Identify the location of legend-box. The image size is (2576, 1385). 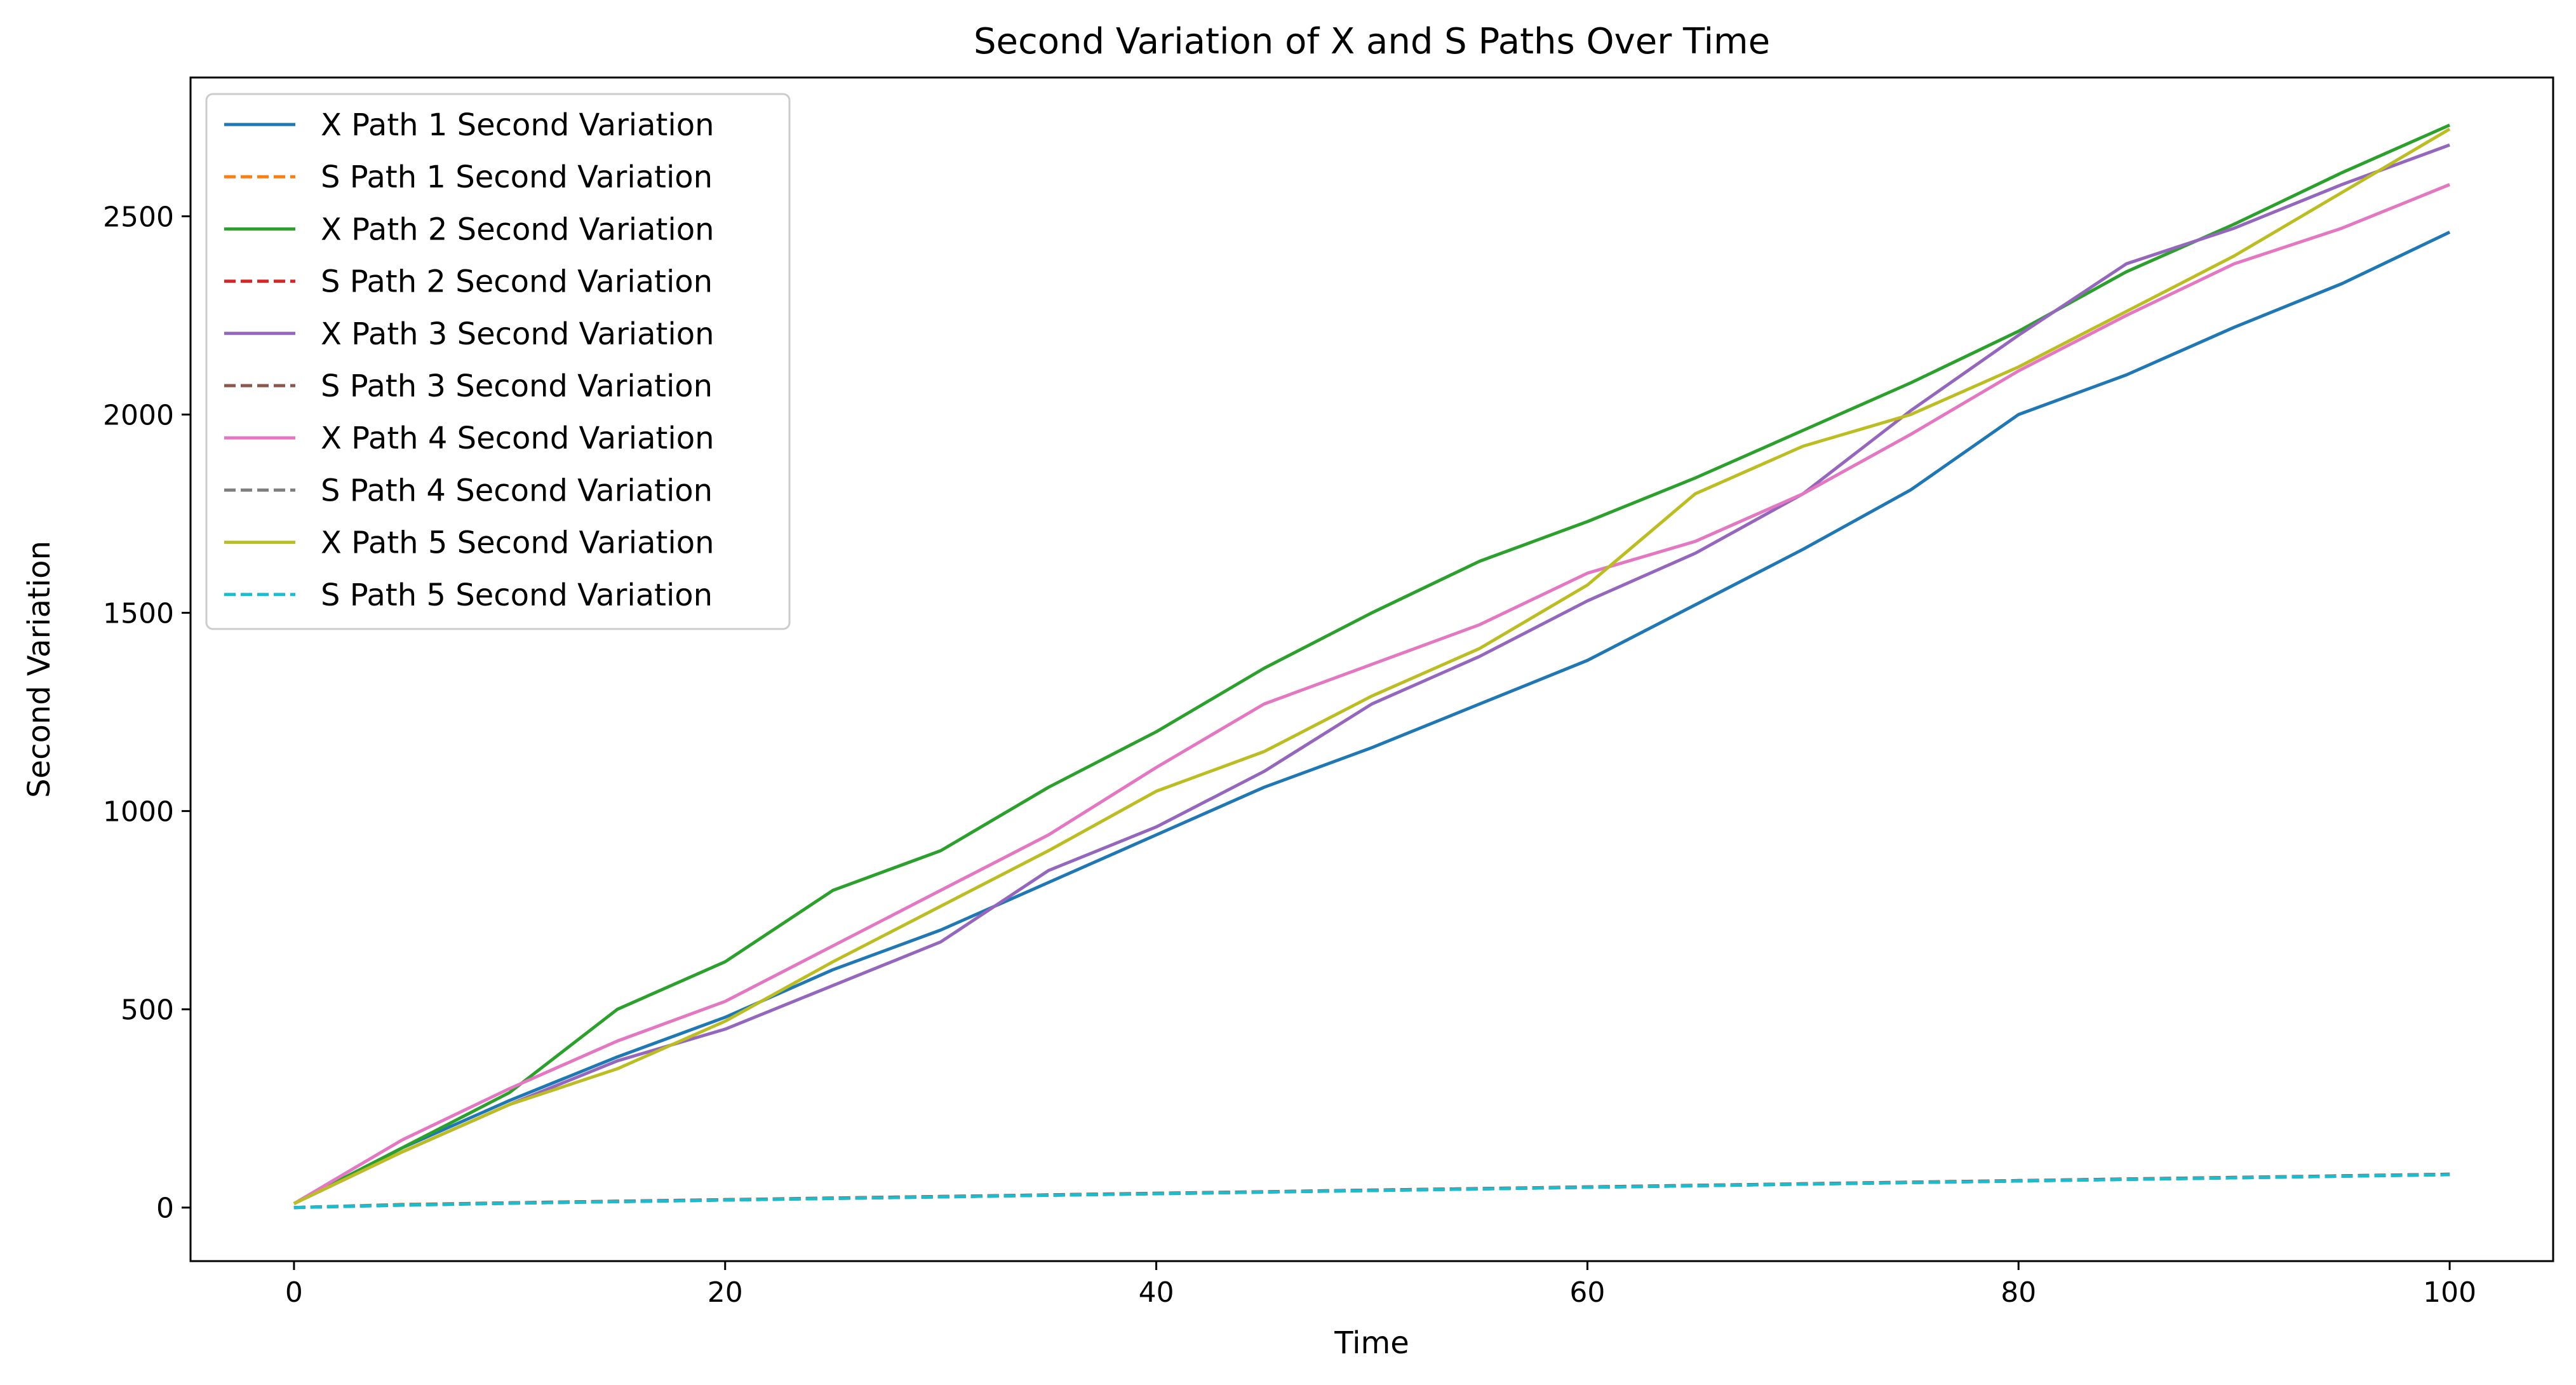
(498, 361).